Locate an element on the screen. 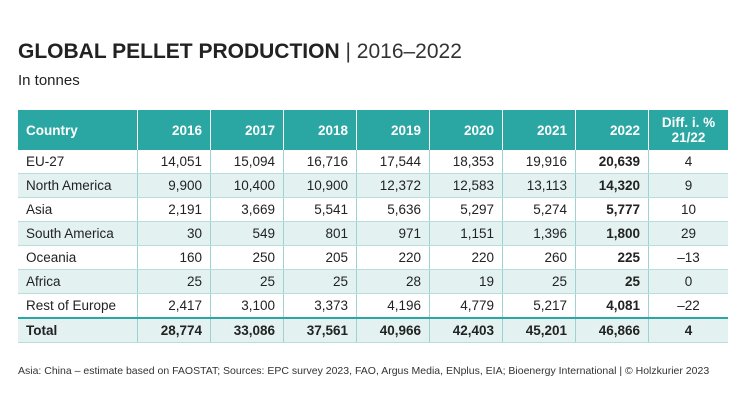 Image resolution: width=738 pixels, height=413 pixels. table-cell: 1,396 is located at coordinates (539, 233).